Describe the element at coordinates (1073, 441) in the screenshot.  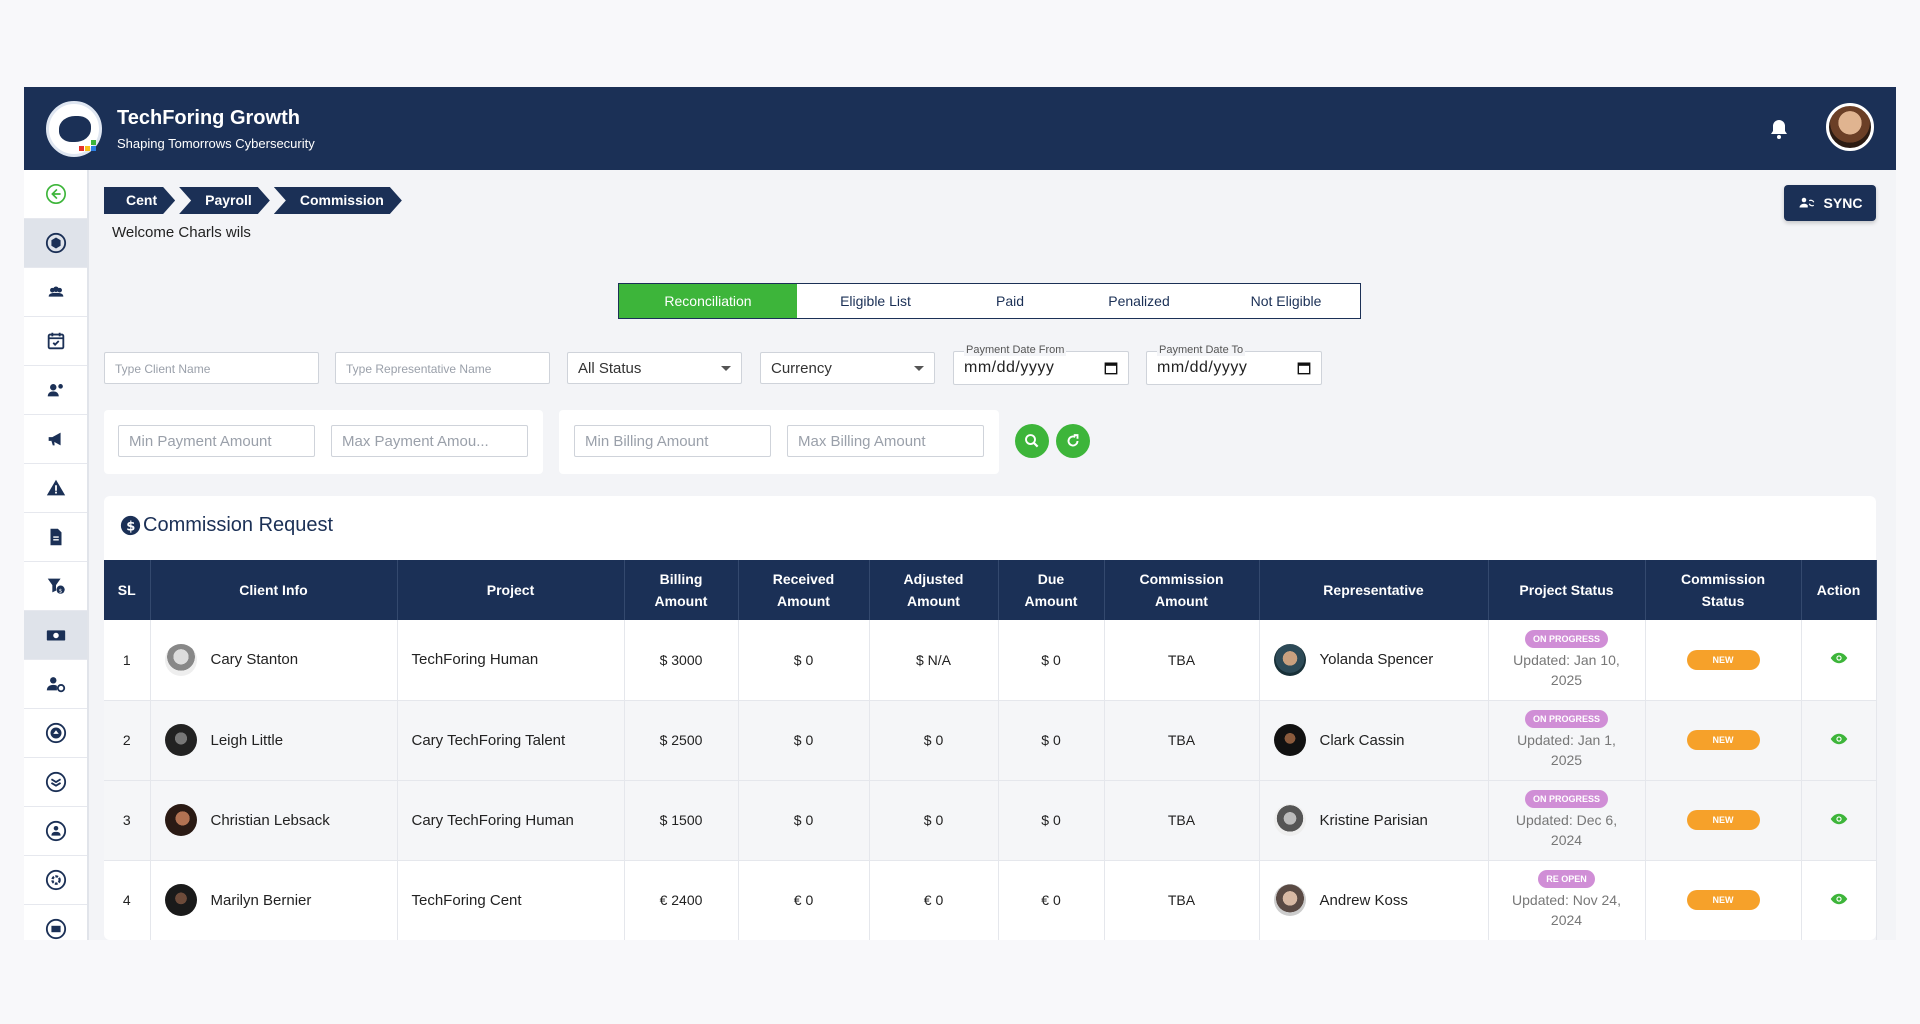
I see `reset-button` at that location.